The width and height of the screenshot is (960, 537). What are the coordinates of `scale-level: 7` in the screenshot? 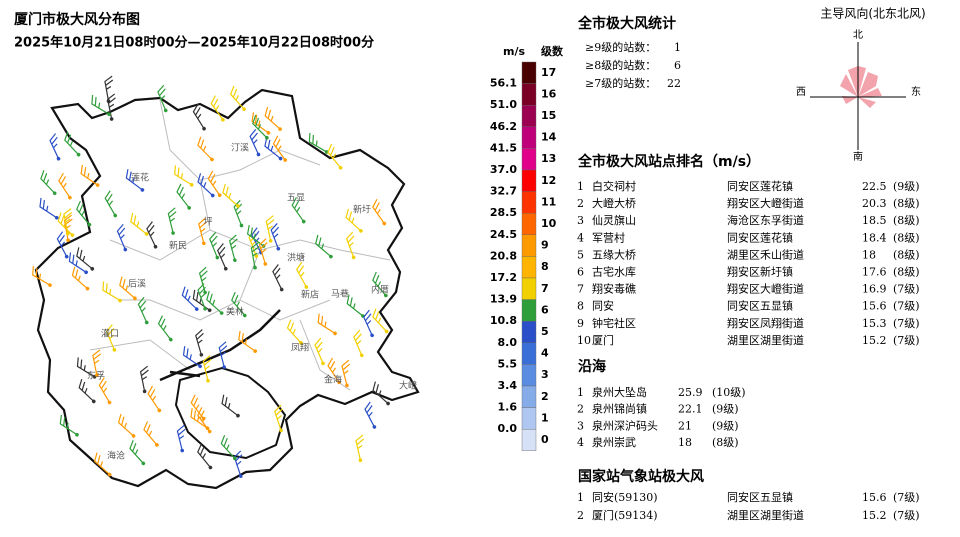 It's located at (545, 288).